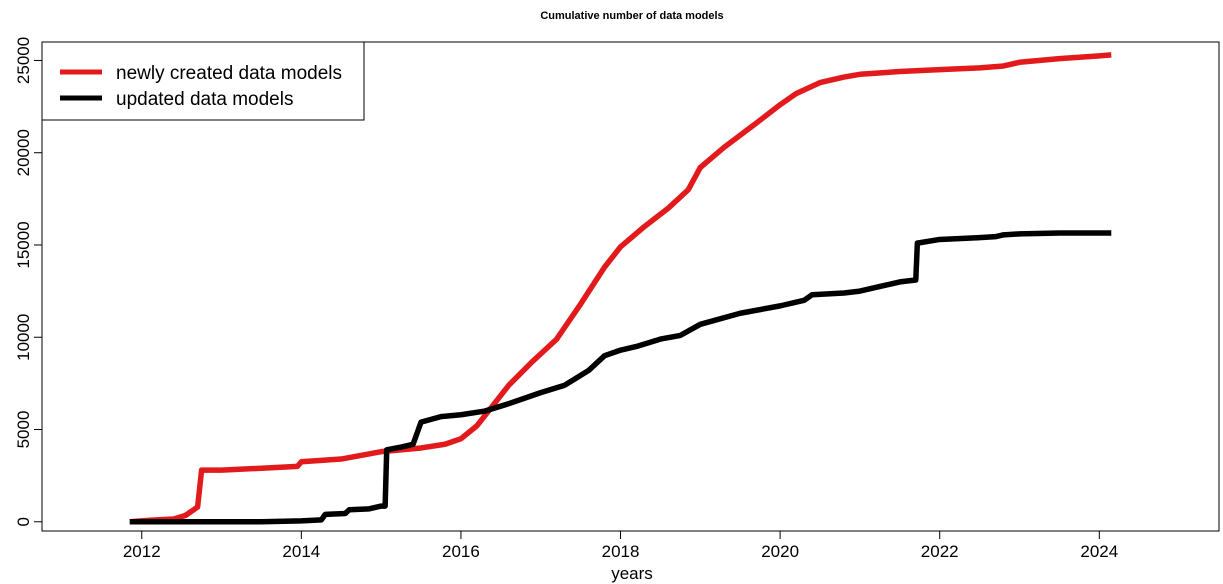 This screenshot has height=584, width=1223. Describe the element at coordinates (23, 521) in the screenshot. I see `y-tick-label: 0` at that location.